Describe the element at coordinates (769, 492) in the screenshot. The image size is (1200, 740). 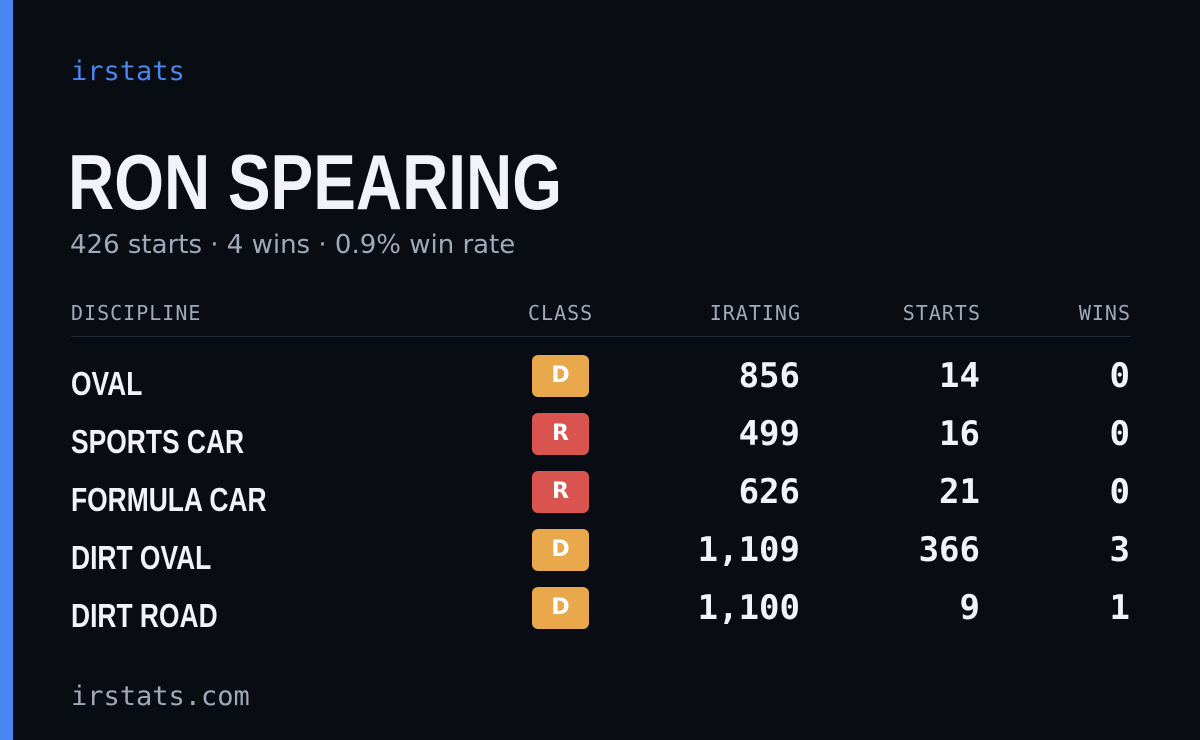
I see `irating-value: 626` at that location.